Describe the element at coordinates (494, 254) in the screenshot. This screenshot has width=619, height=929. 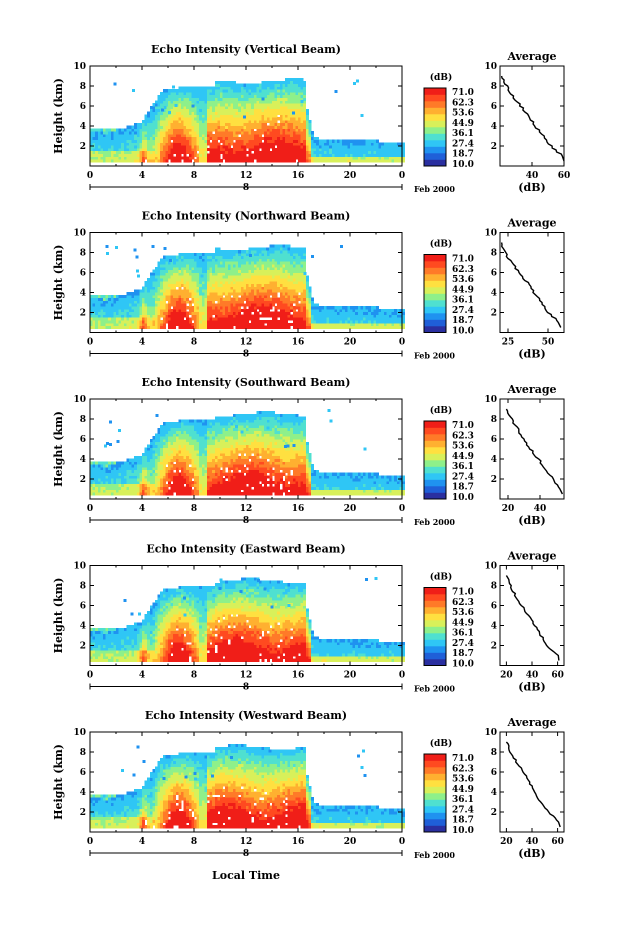
I see `avg-y-tick-label: 8` at that location.